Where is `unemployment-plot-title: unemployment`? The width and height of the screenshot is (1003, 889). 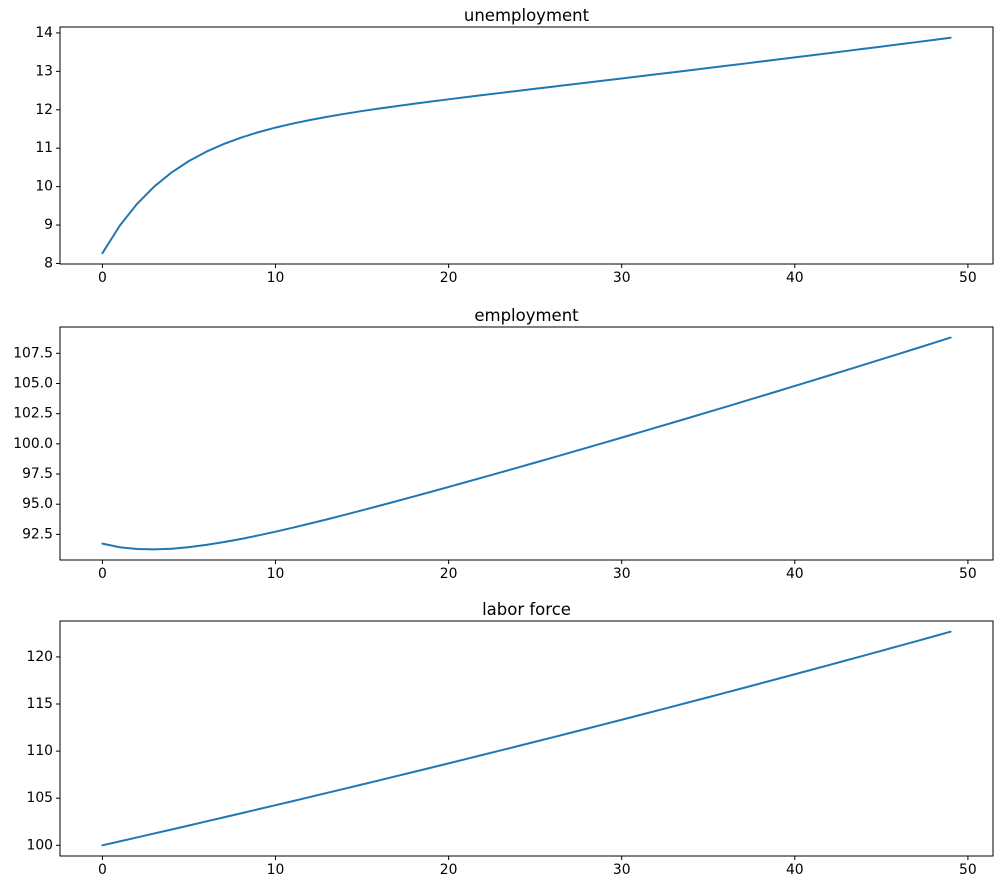 unemployment-plot-title: unemployment is located at coordinates (527, 15).